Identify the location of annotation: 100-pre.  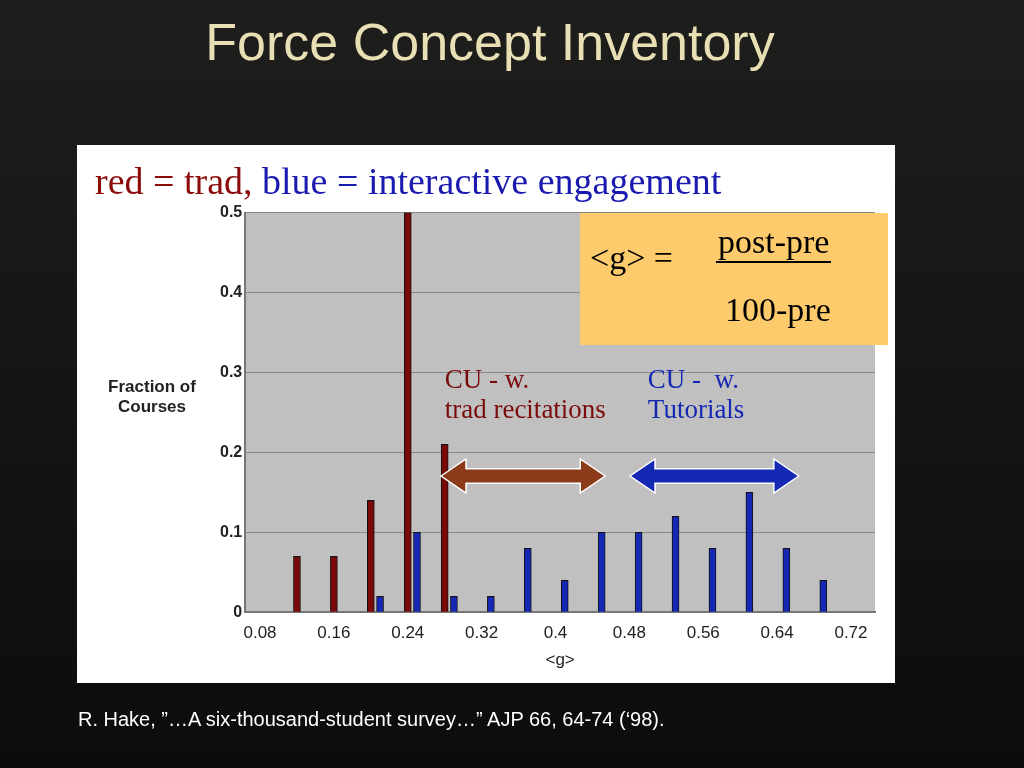
(778, 310).